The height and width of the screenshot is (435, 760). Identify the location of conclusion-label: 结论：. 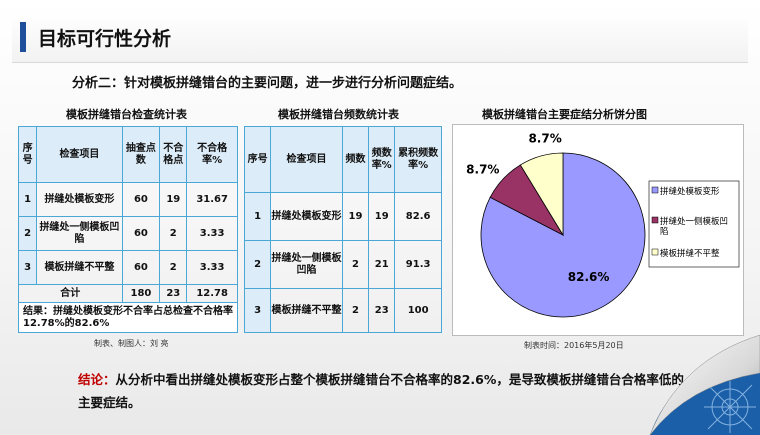
(97, 379).